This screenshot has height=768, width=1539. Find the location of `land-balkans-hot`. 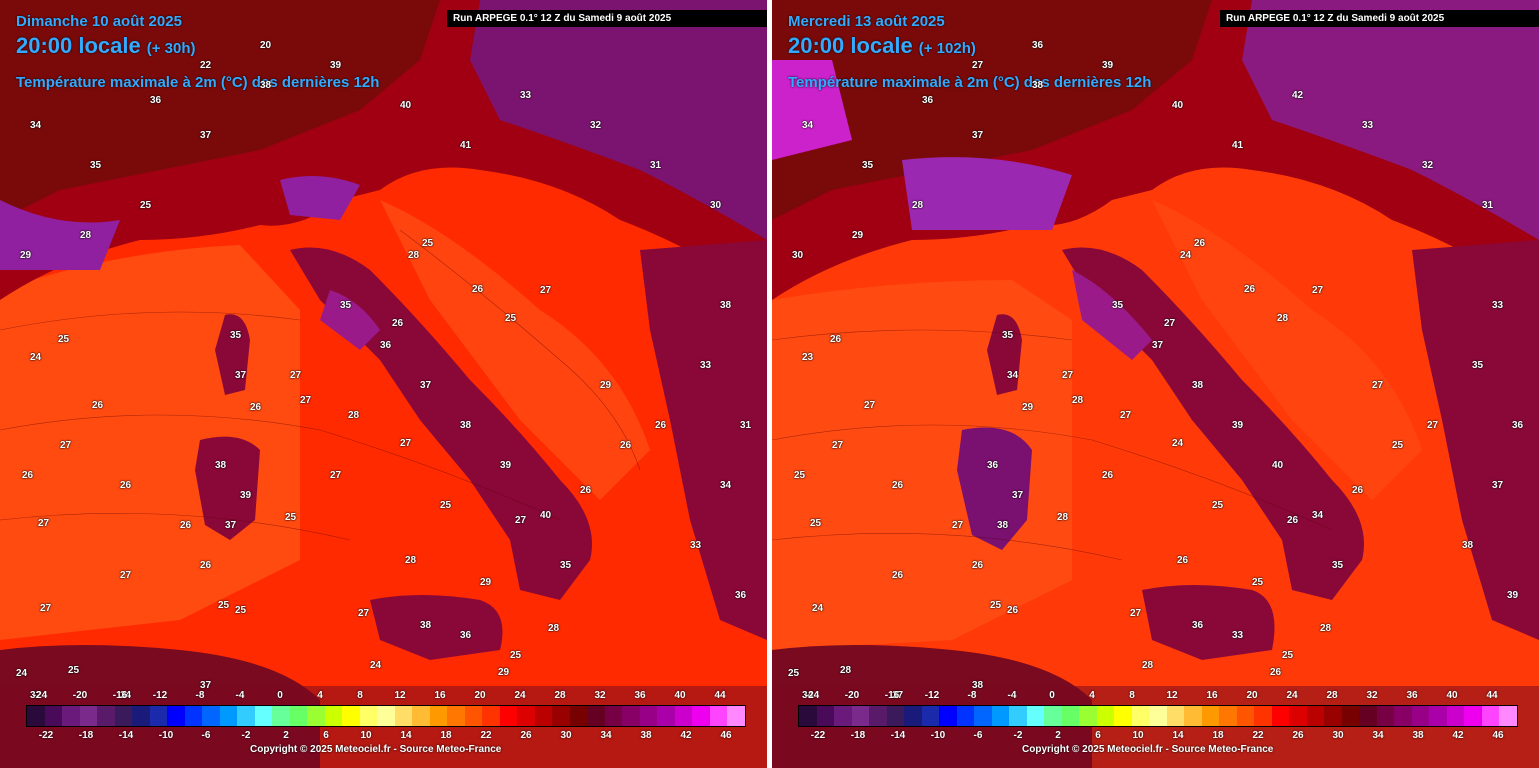

land-balkans-hot is located at coordinates (618, 120).